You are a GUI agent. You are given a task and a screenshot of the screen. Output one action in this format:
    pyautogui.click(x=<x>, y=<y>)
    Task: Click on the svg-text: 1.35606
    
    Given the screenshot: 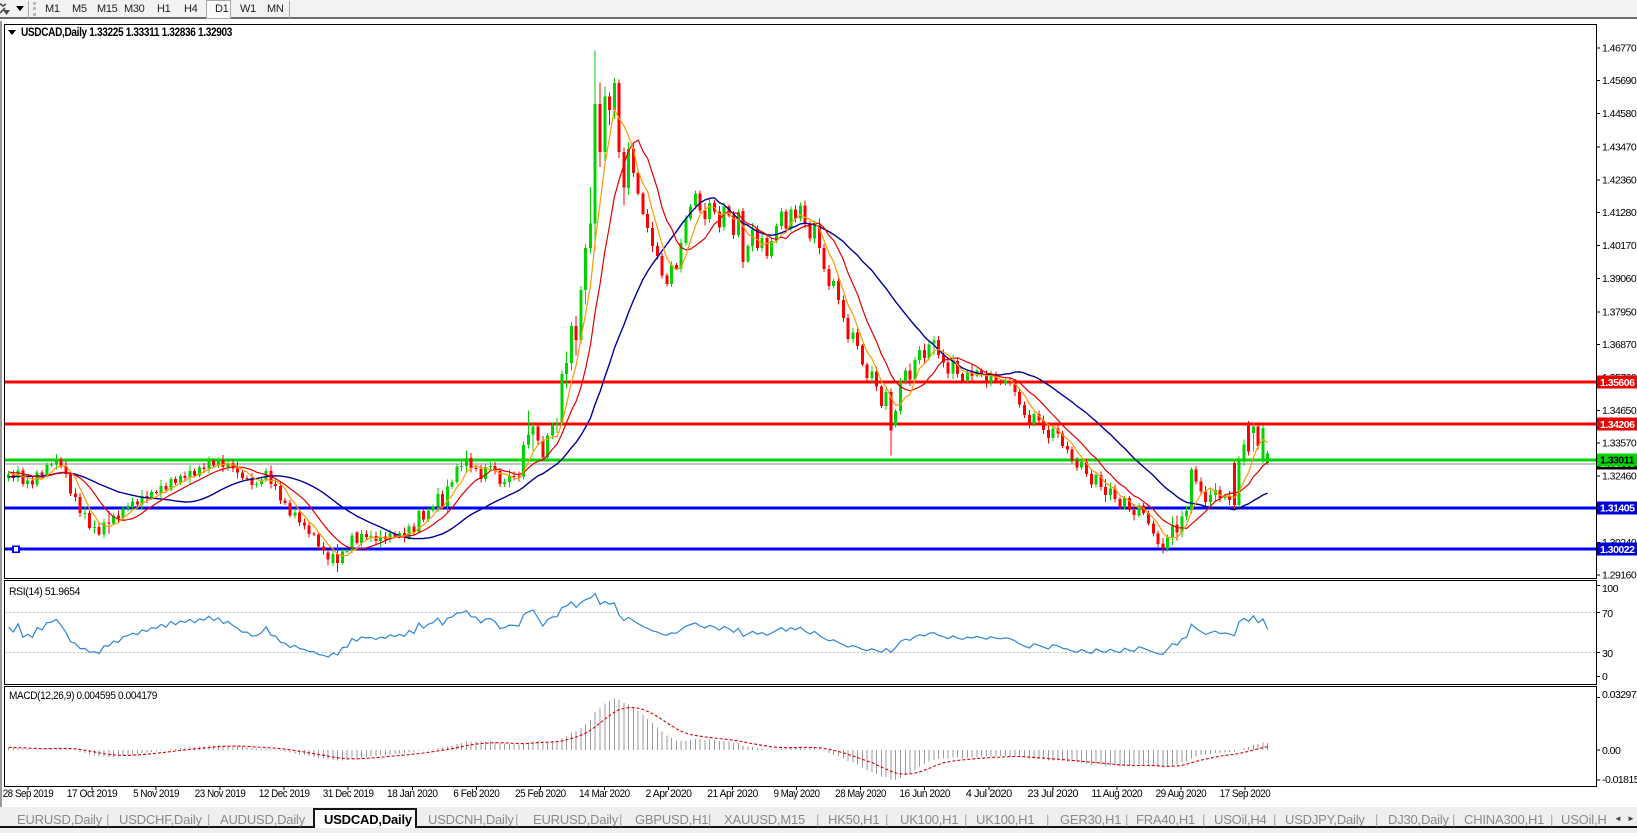 What is the action you would take?
    pyautogui.click(x=1617, y=383)
    